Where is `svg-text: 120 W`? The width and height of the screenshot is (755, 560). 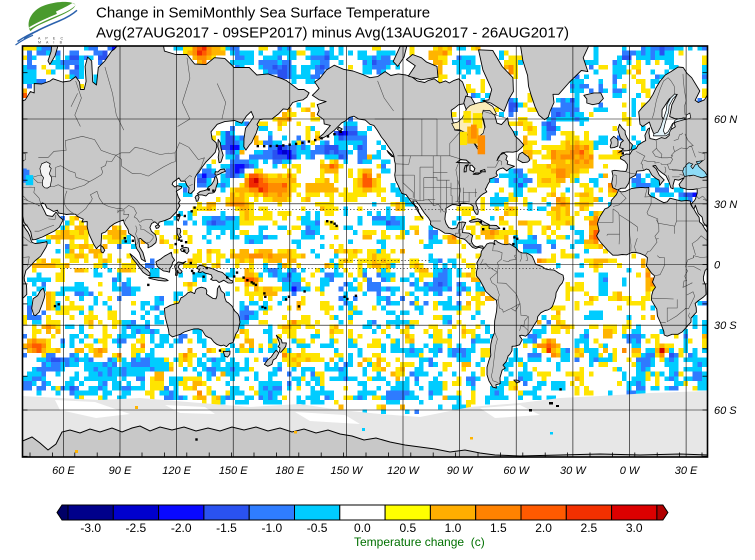
svg-text: 120 W is located at coordinates (403, 471).